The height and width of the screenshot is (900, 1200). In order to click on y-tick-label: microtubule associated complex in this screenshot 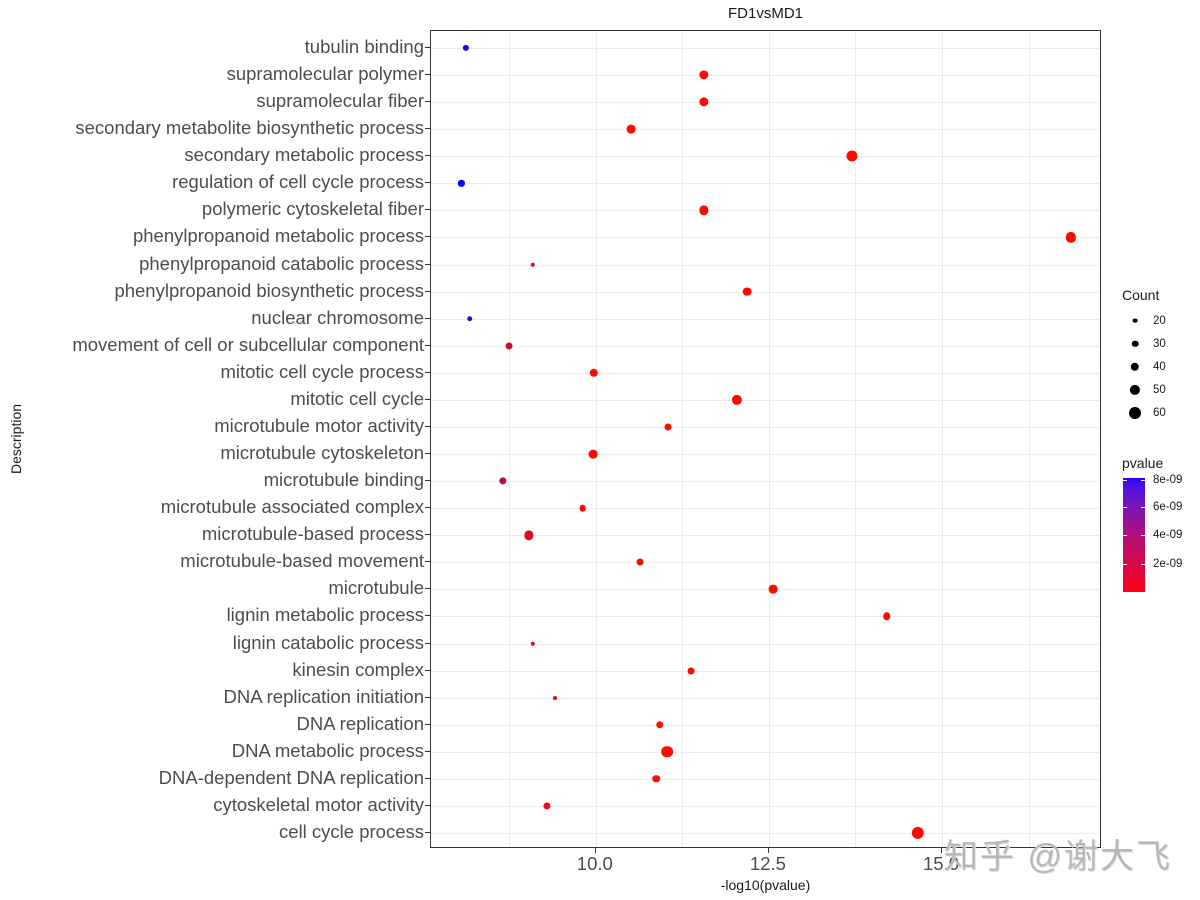, I will do `click(292, 506)`.